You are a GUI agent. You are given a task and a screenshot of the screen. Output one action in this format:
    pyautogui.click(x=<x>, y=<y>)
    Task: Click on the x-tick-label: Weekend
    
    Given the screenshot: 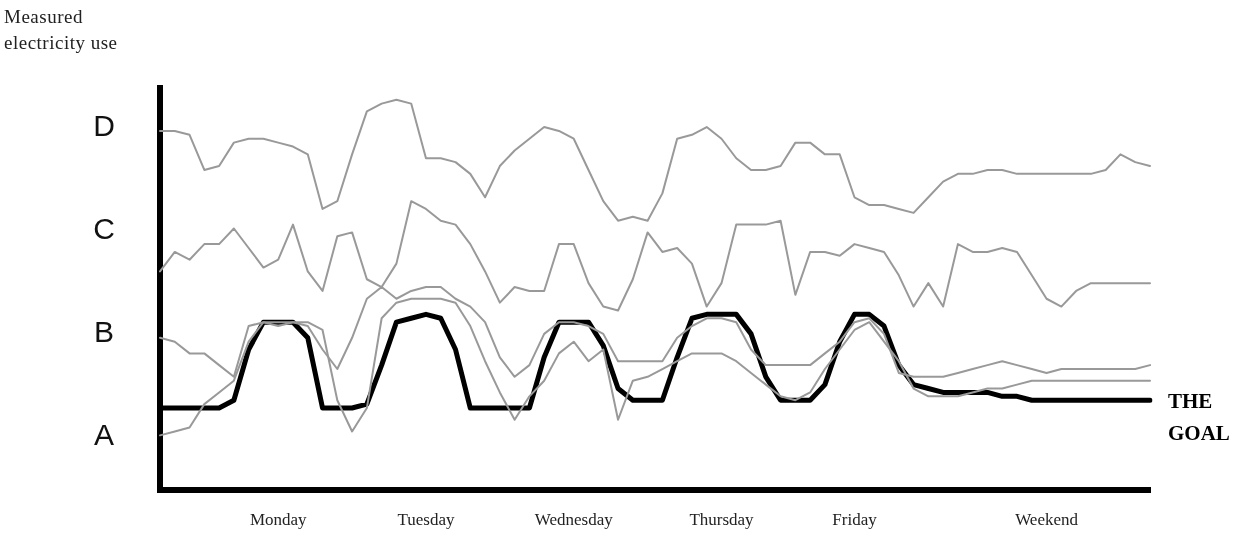 What is the action you would take?
    pyautogui.click(x=1047, y=519)
    